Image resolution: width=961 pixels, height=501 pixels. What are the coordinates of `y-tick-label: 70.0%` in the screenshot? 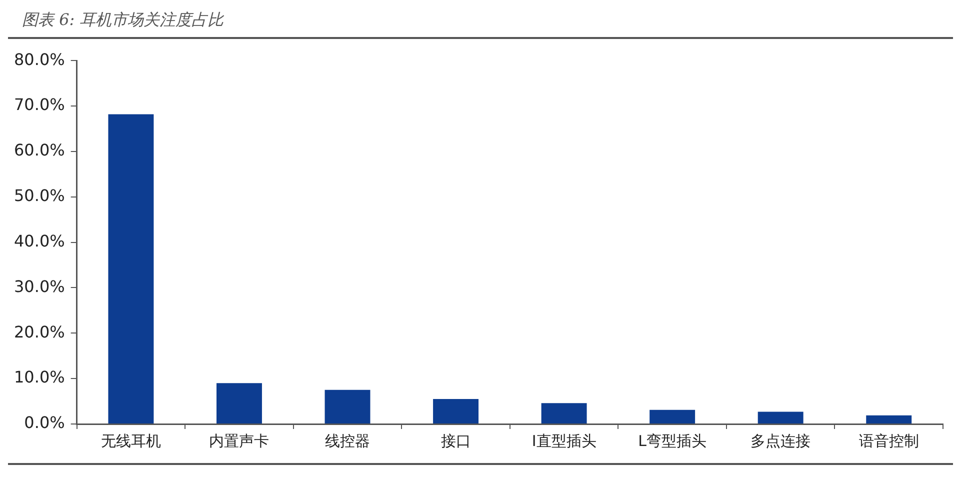 It's located at (39, 104).